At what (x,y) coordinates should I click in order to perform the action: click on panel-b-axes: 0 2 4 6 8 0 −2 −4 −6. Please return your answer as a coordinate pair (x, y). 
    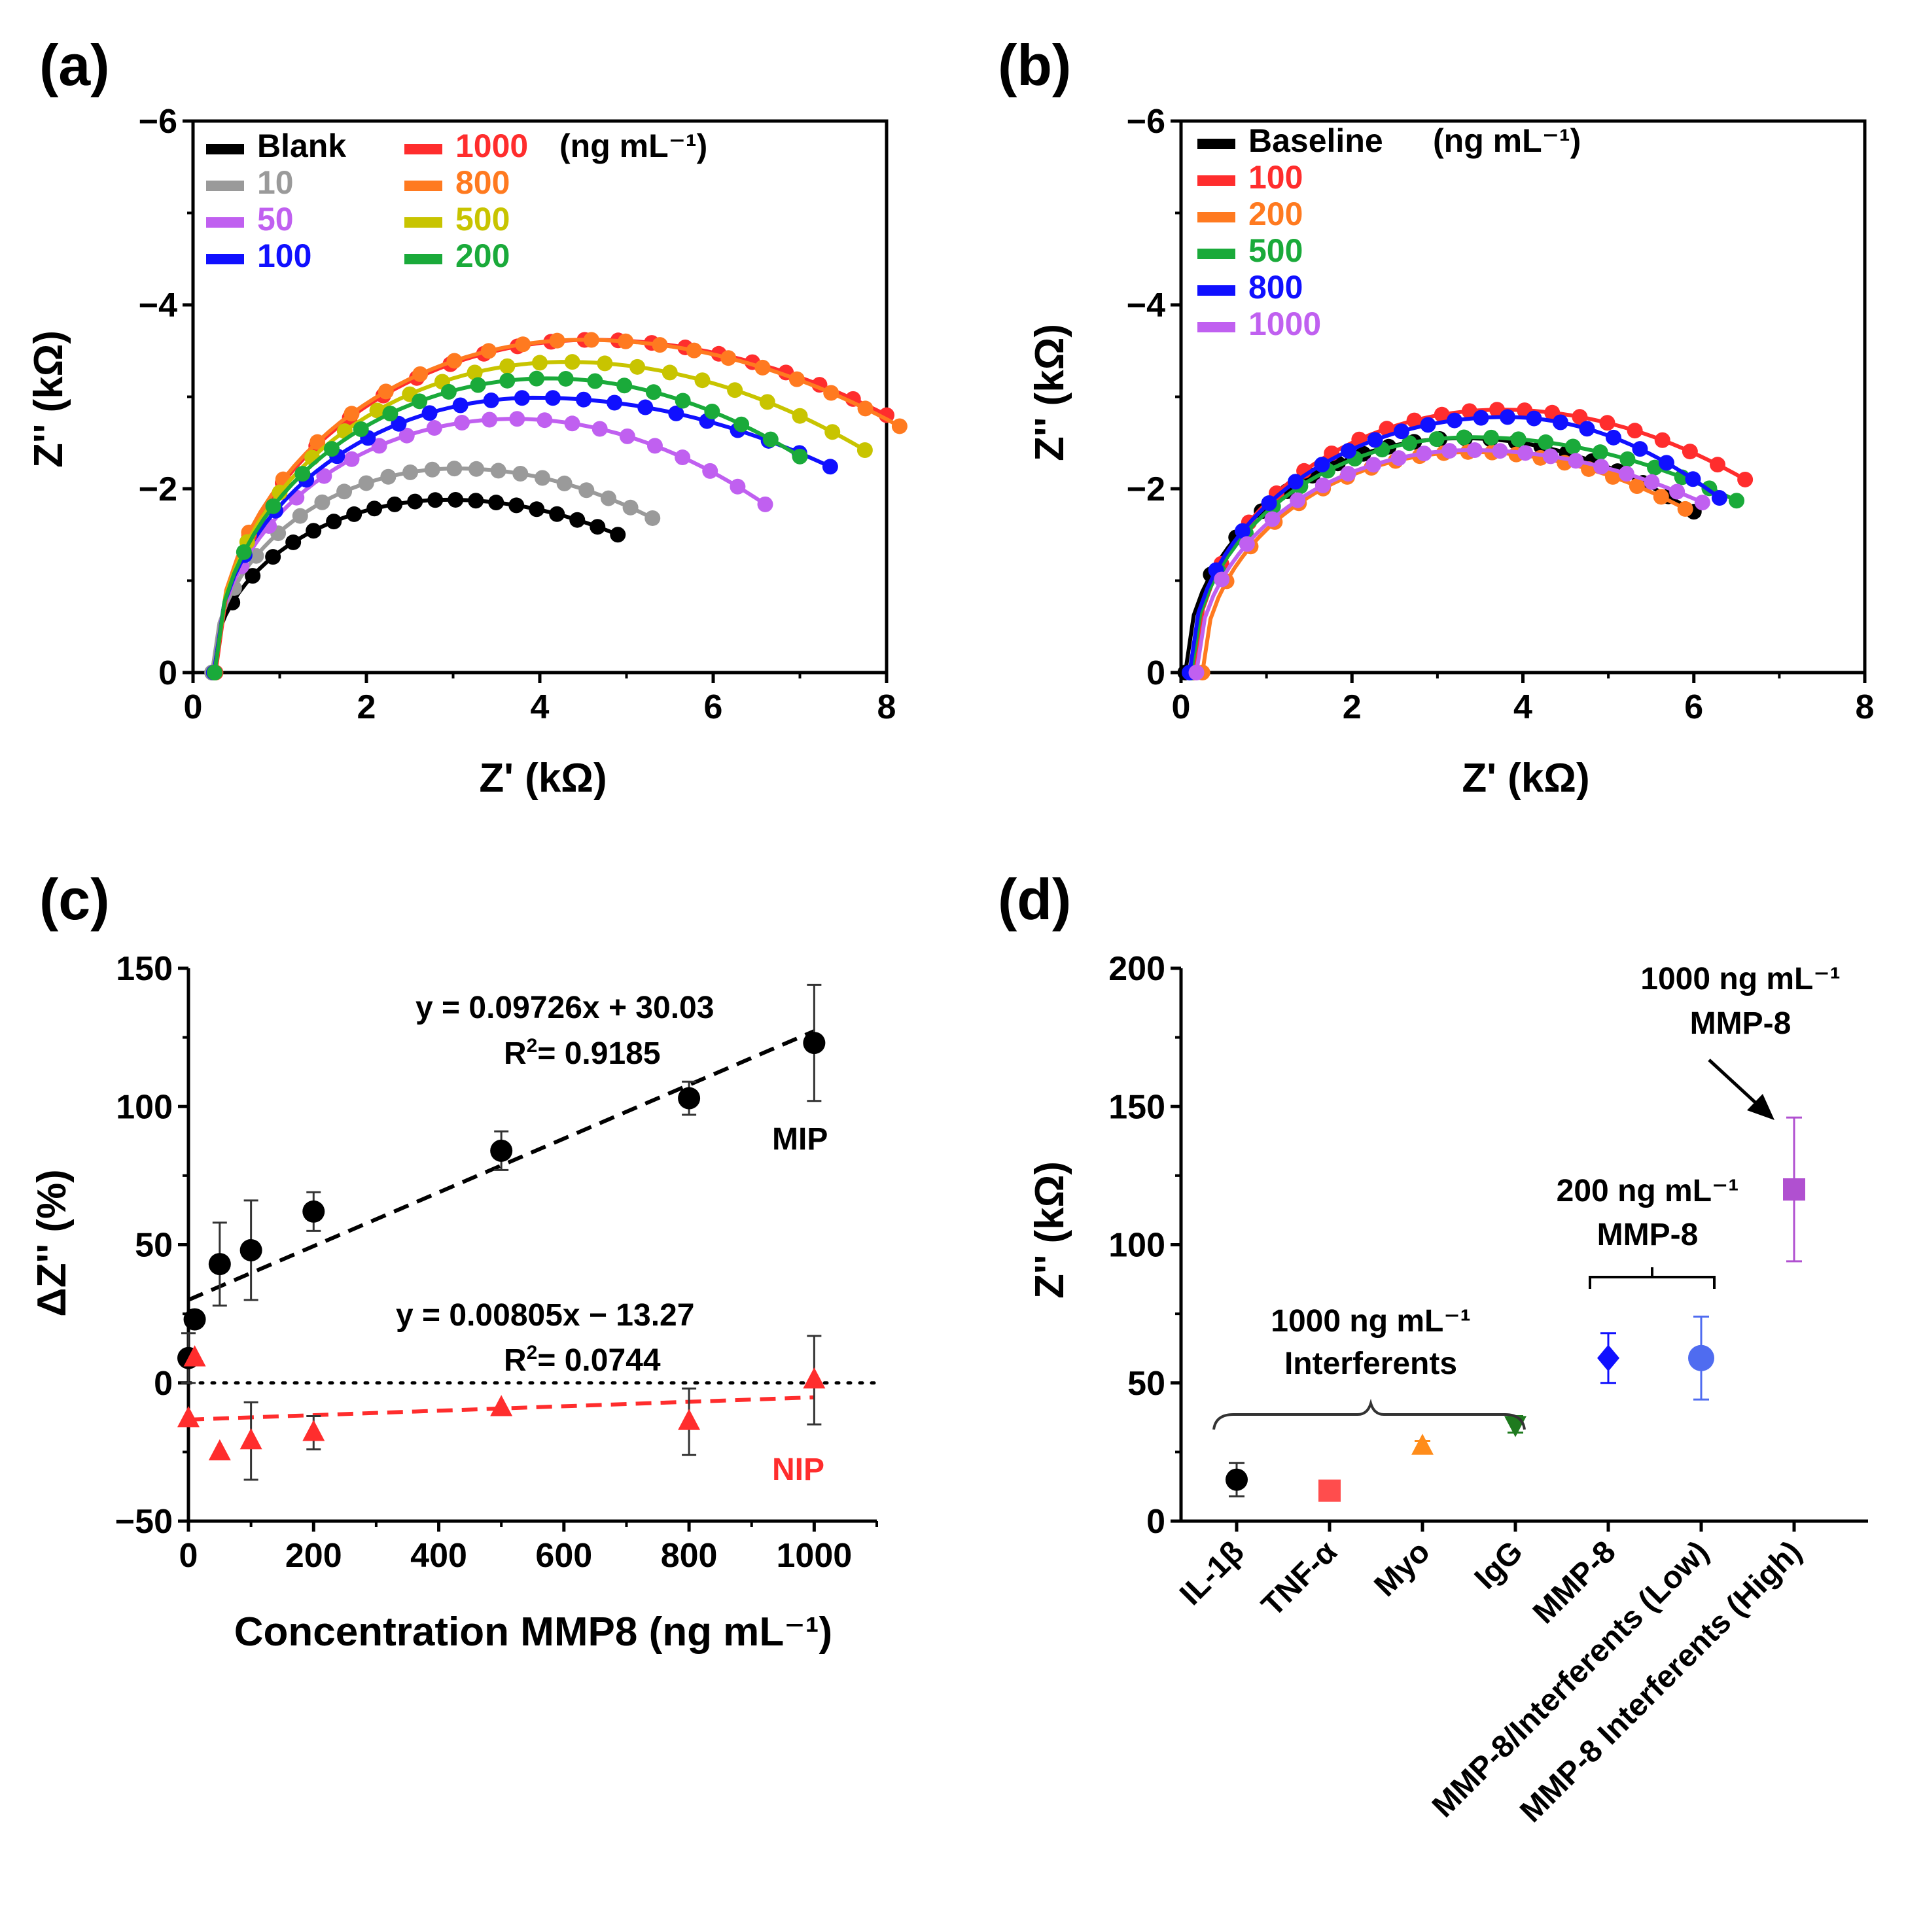
    Looking at the image, I should click on (1501, 414).